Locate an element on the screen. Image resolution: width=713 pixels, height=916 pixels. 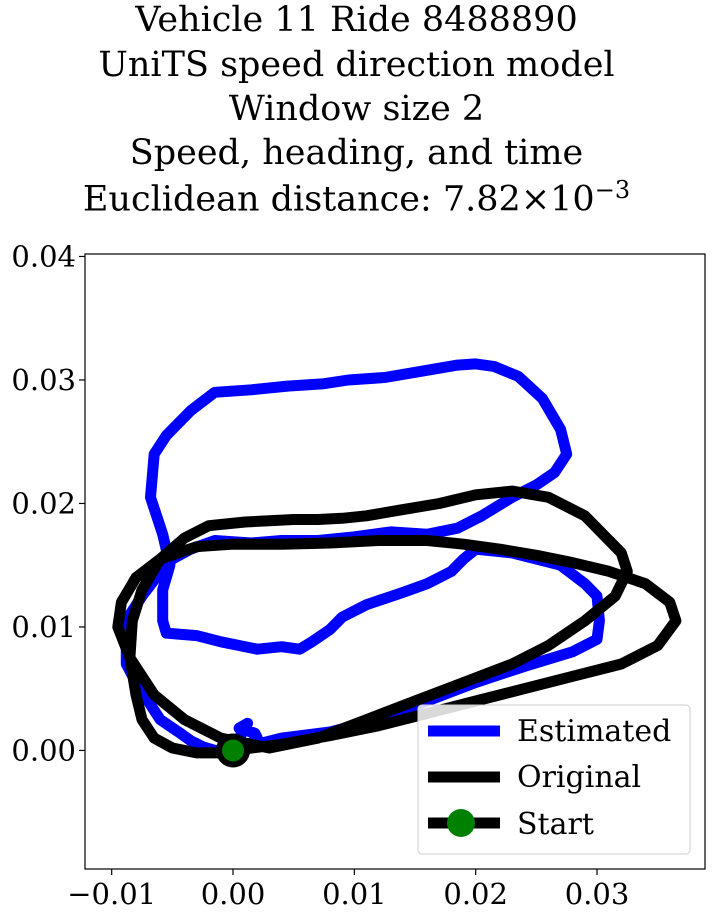
title-power-exponent: −3 is located at coordinates (612, 190).